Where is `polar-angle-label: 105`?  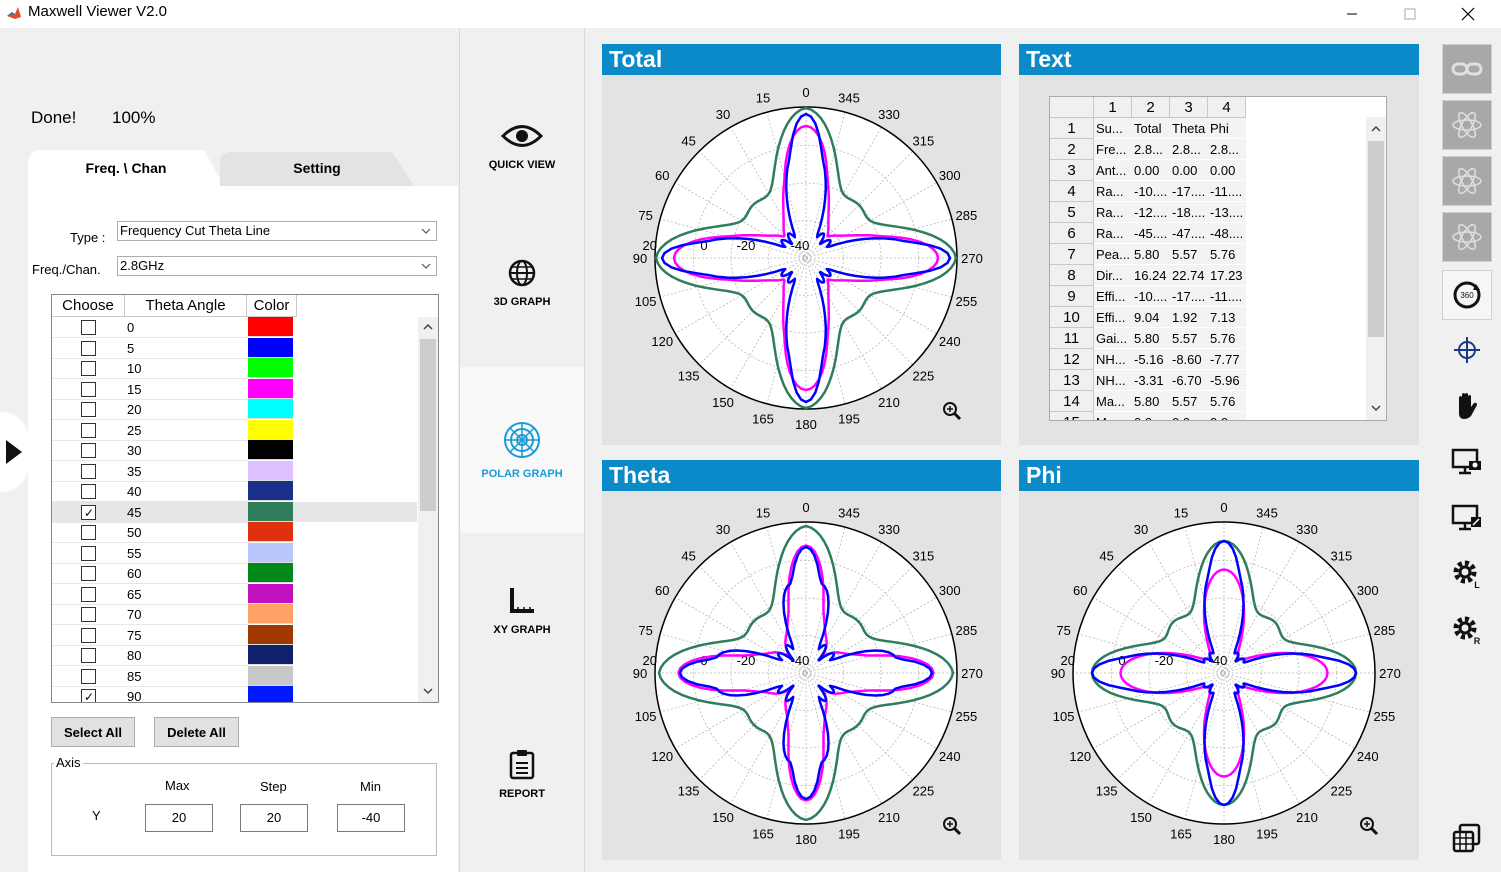
polar-angle-label: 105 is located at coordinates (1064, 716).